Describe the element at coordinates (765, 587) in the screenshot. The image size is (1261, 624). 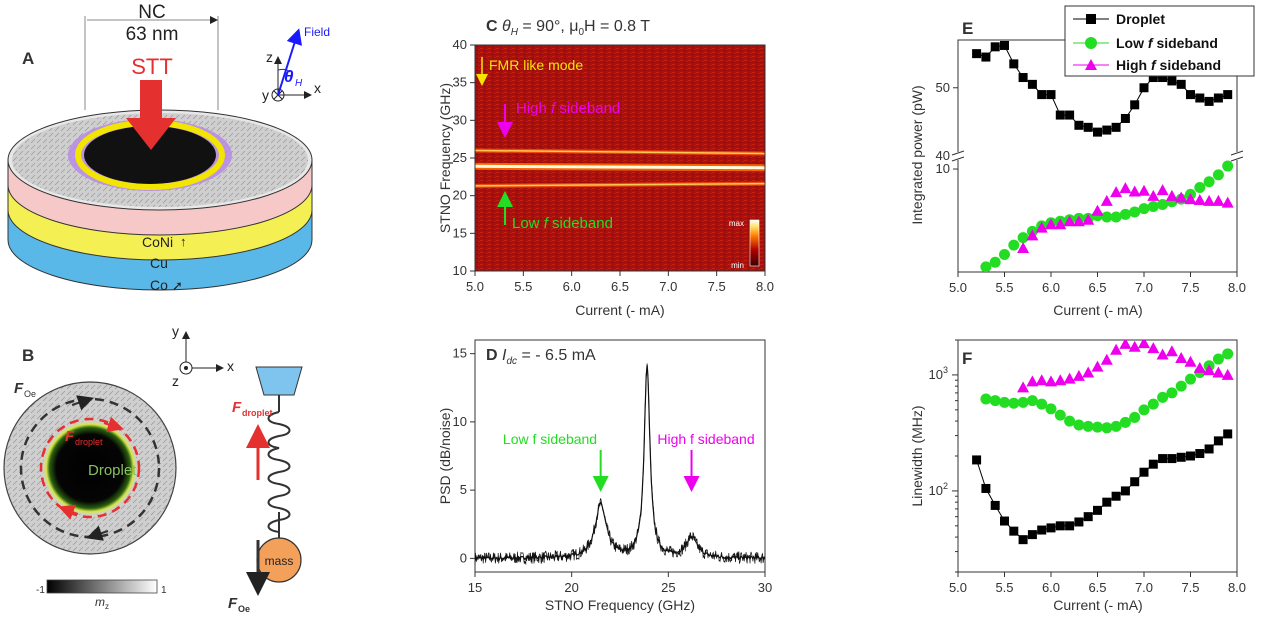
I see `d-xtick-label: 30` at that location.